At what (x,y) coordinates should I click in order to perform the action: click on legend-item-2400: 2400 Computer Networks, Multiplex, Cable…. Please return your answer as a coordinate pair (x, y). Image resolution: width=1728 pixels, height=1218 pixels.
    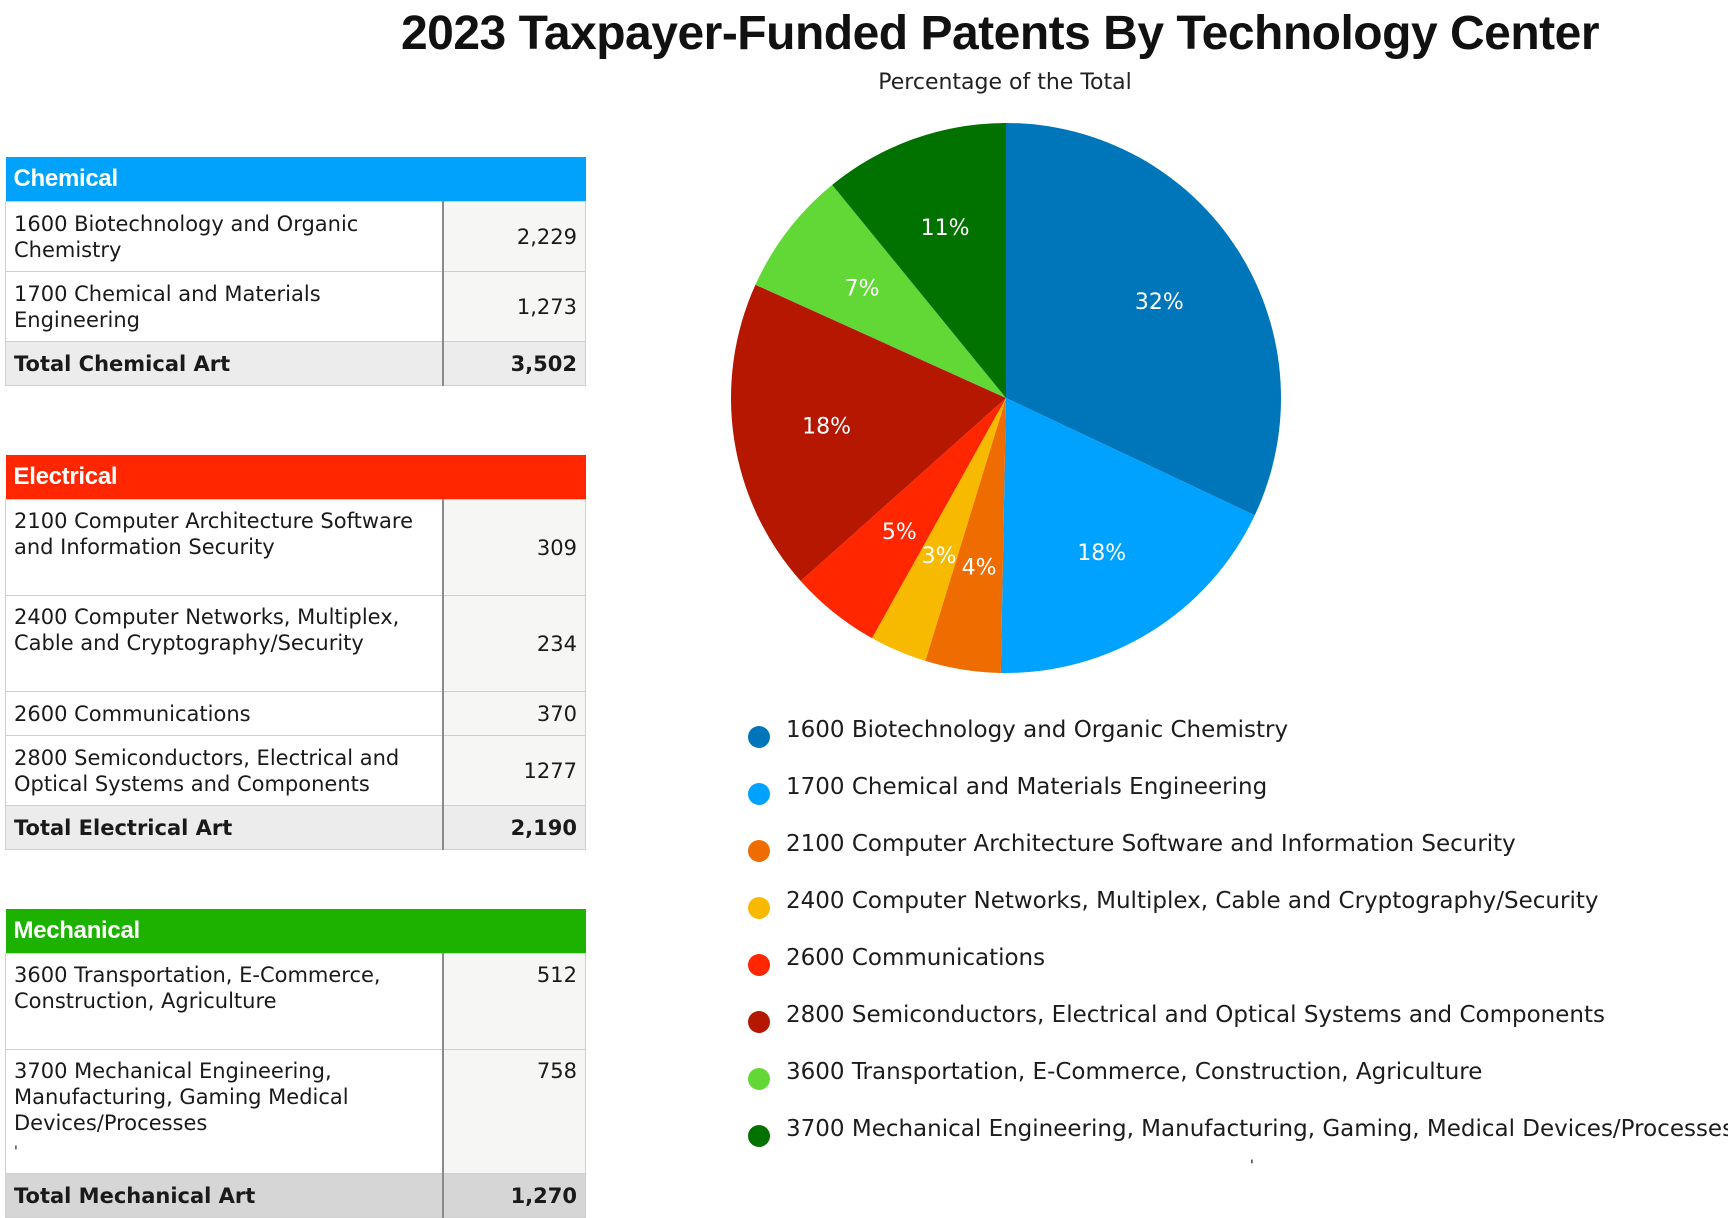
    Looking at the image, I should click on (1238, 915).